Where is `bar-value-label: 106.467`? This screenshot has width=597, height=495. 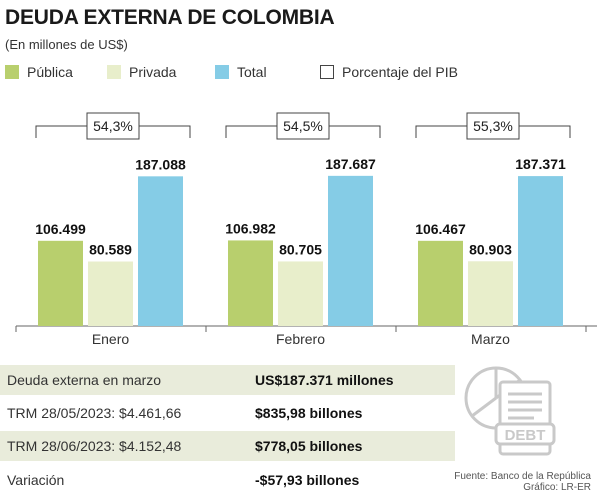
bar-value-label: 106.467 is located at coordinates (440, 229).